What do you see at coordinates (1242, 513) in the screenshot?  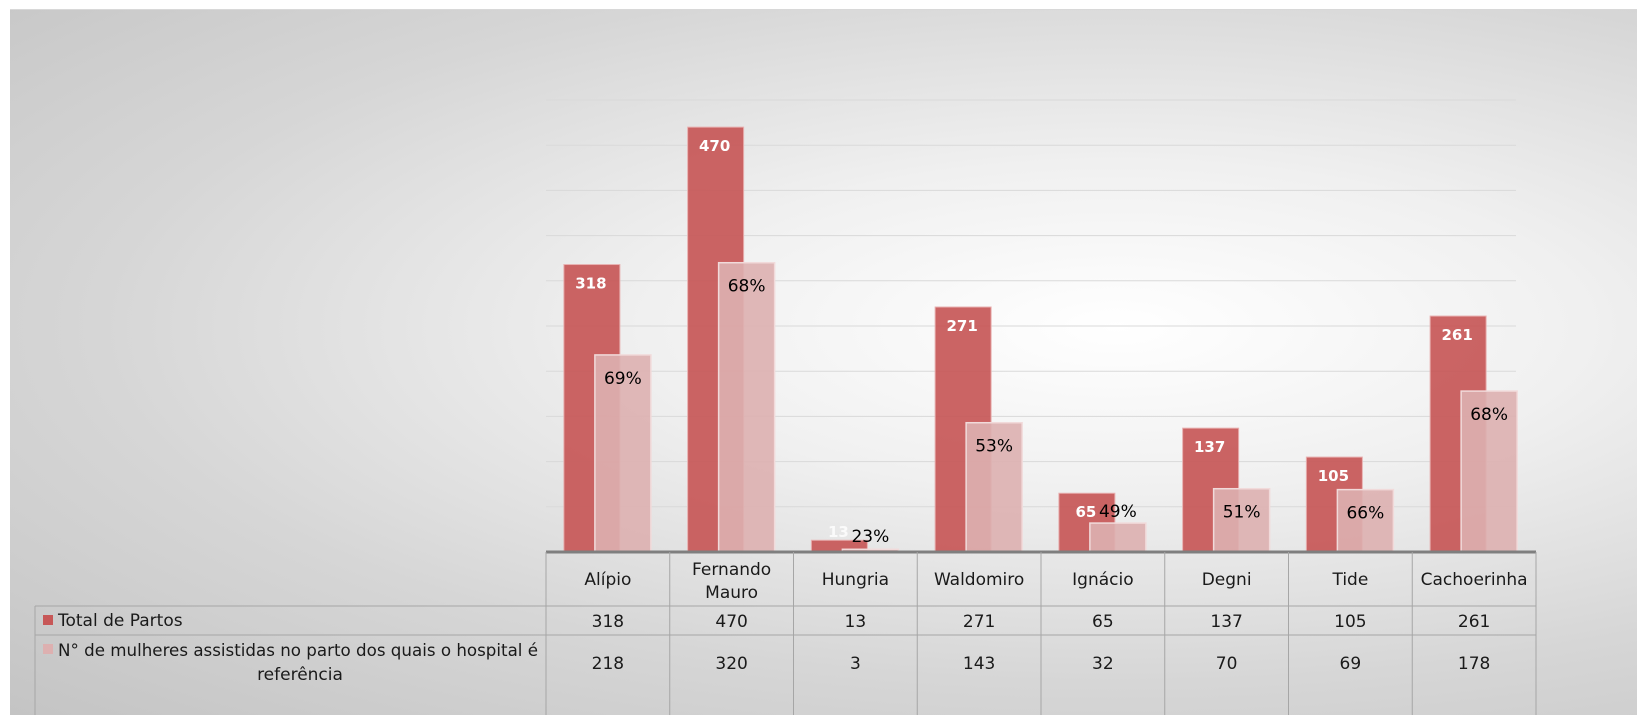 I see `data-label-percent: 51%` at bounding box center [1242, 513].